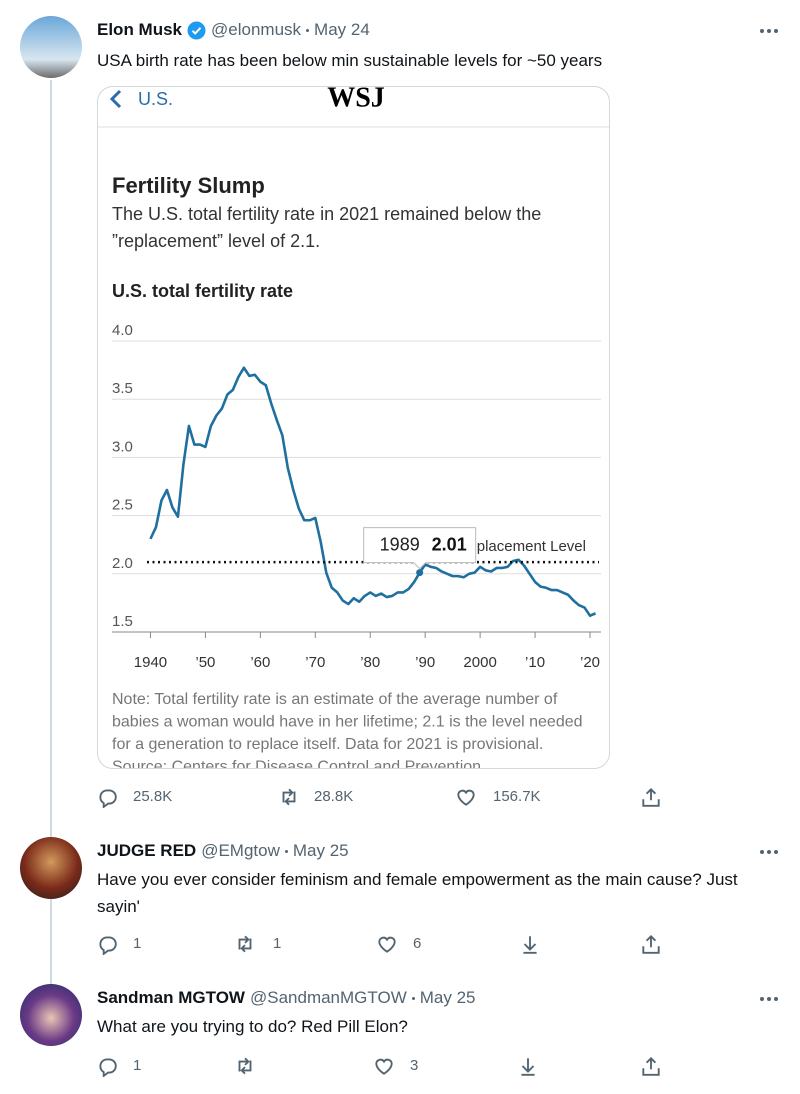  Describe the element at coordinates (256, 29) in the screenshot. I see `author-handle: @elonmusk` at that location.